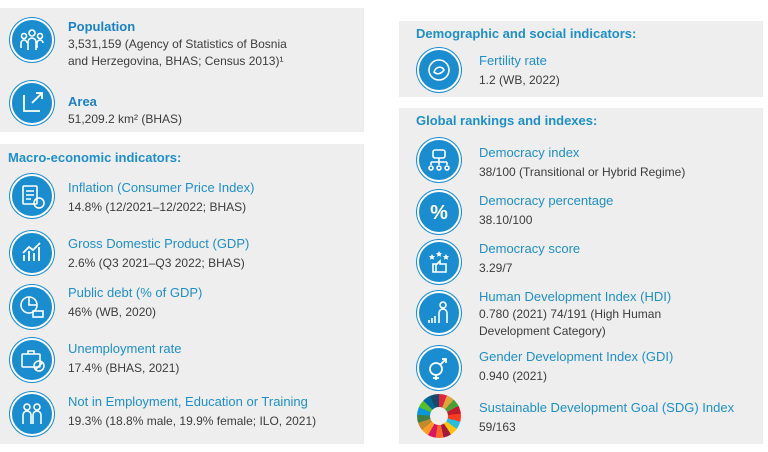 This screenshot has height=452, width=768. I want to click on democracy-score-value: 3.29/7, so click(496, 268).